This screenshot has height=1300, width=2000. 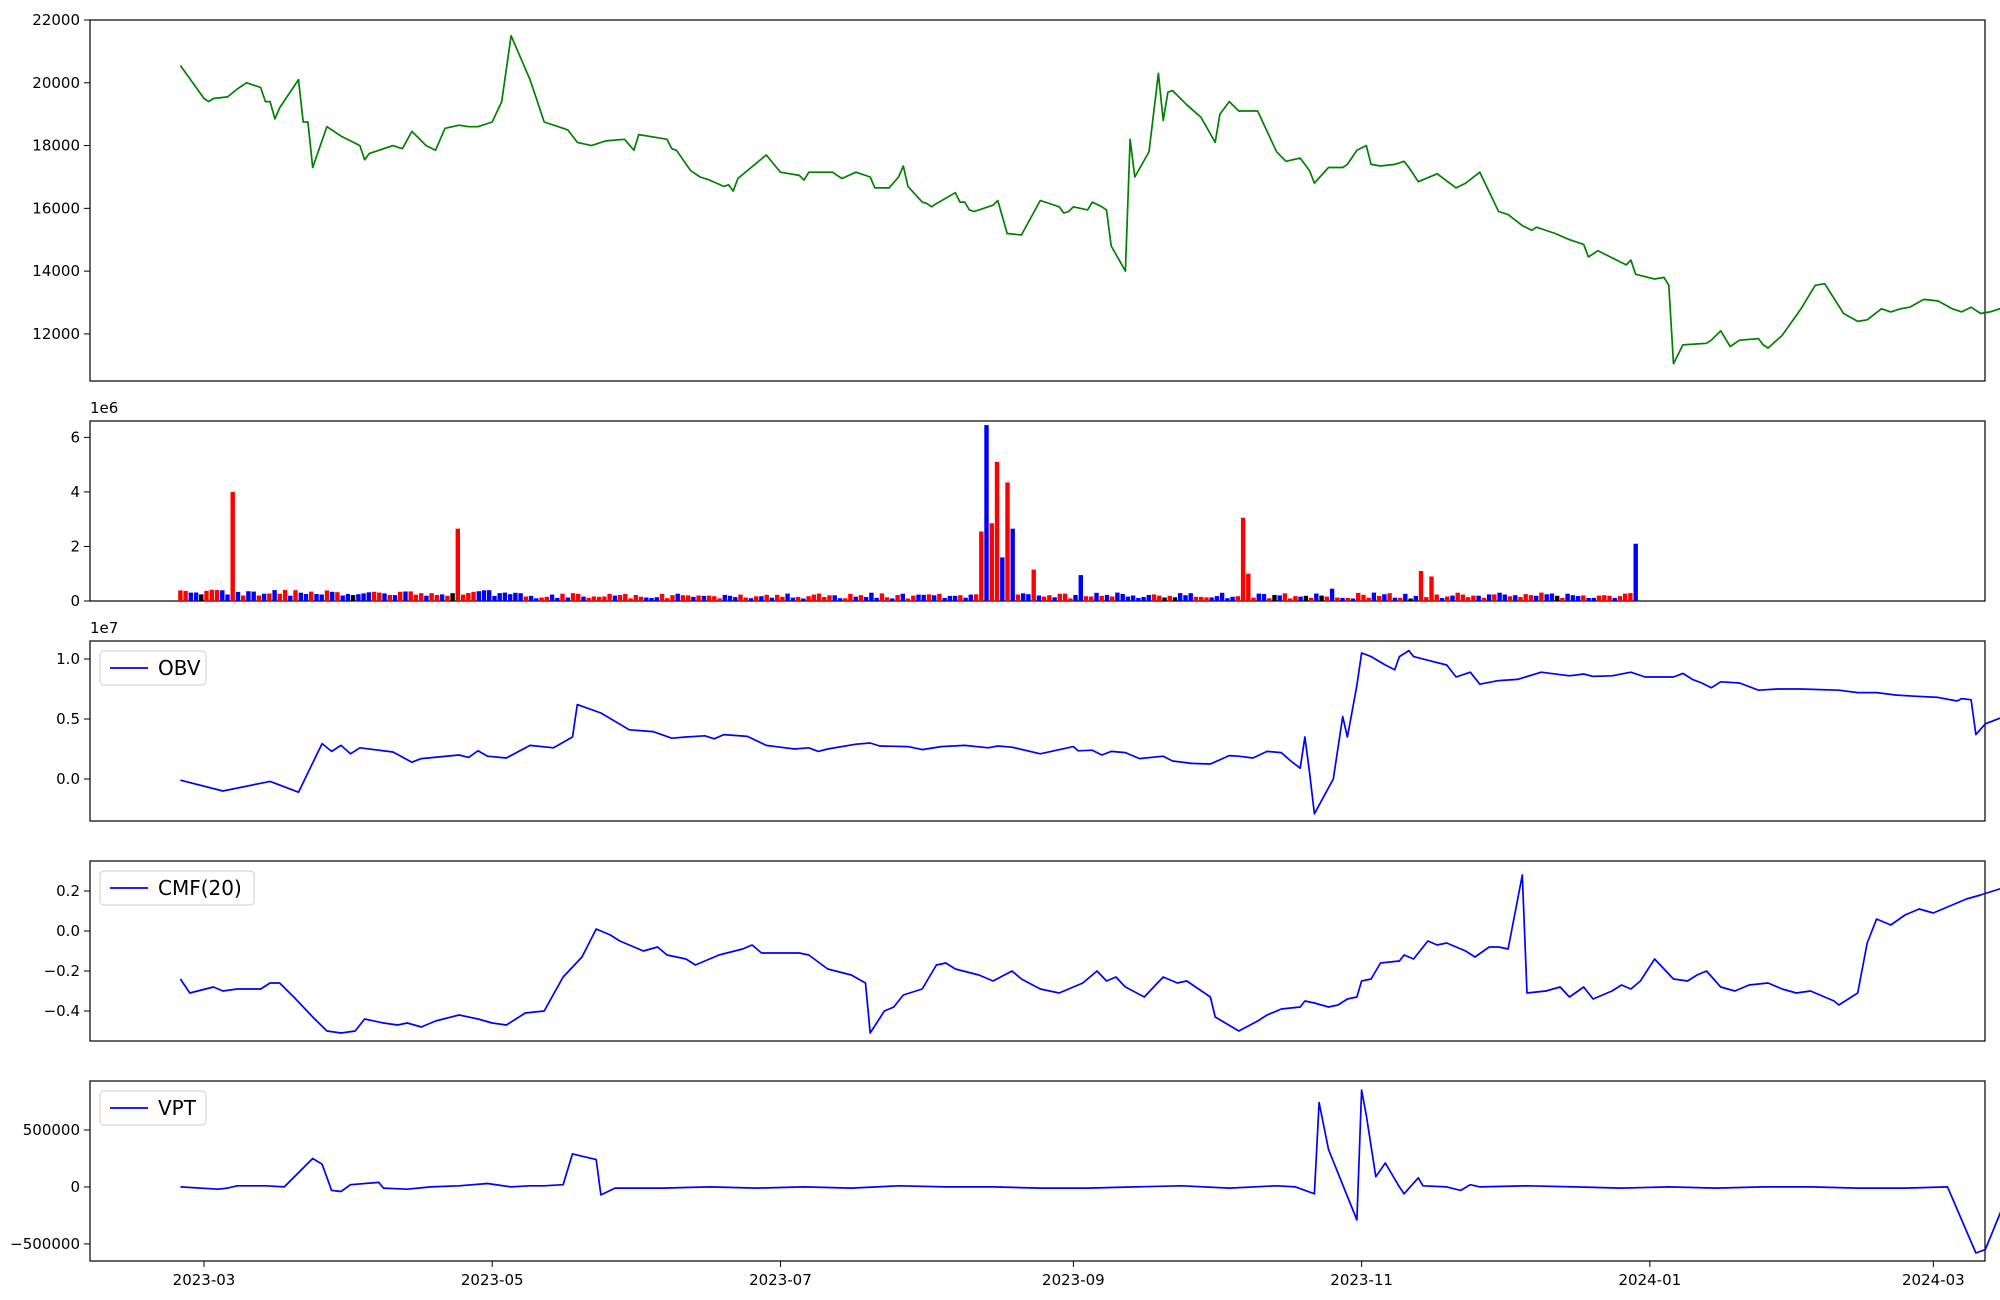 What do you see at coordinates (1361, 1280) in the screenshot?
I see `x-tick-label: 2023-11` at bounding box center [1361, 1280].